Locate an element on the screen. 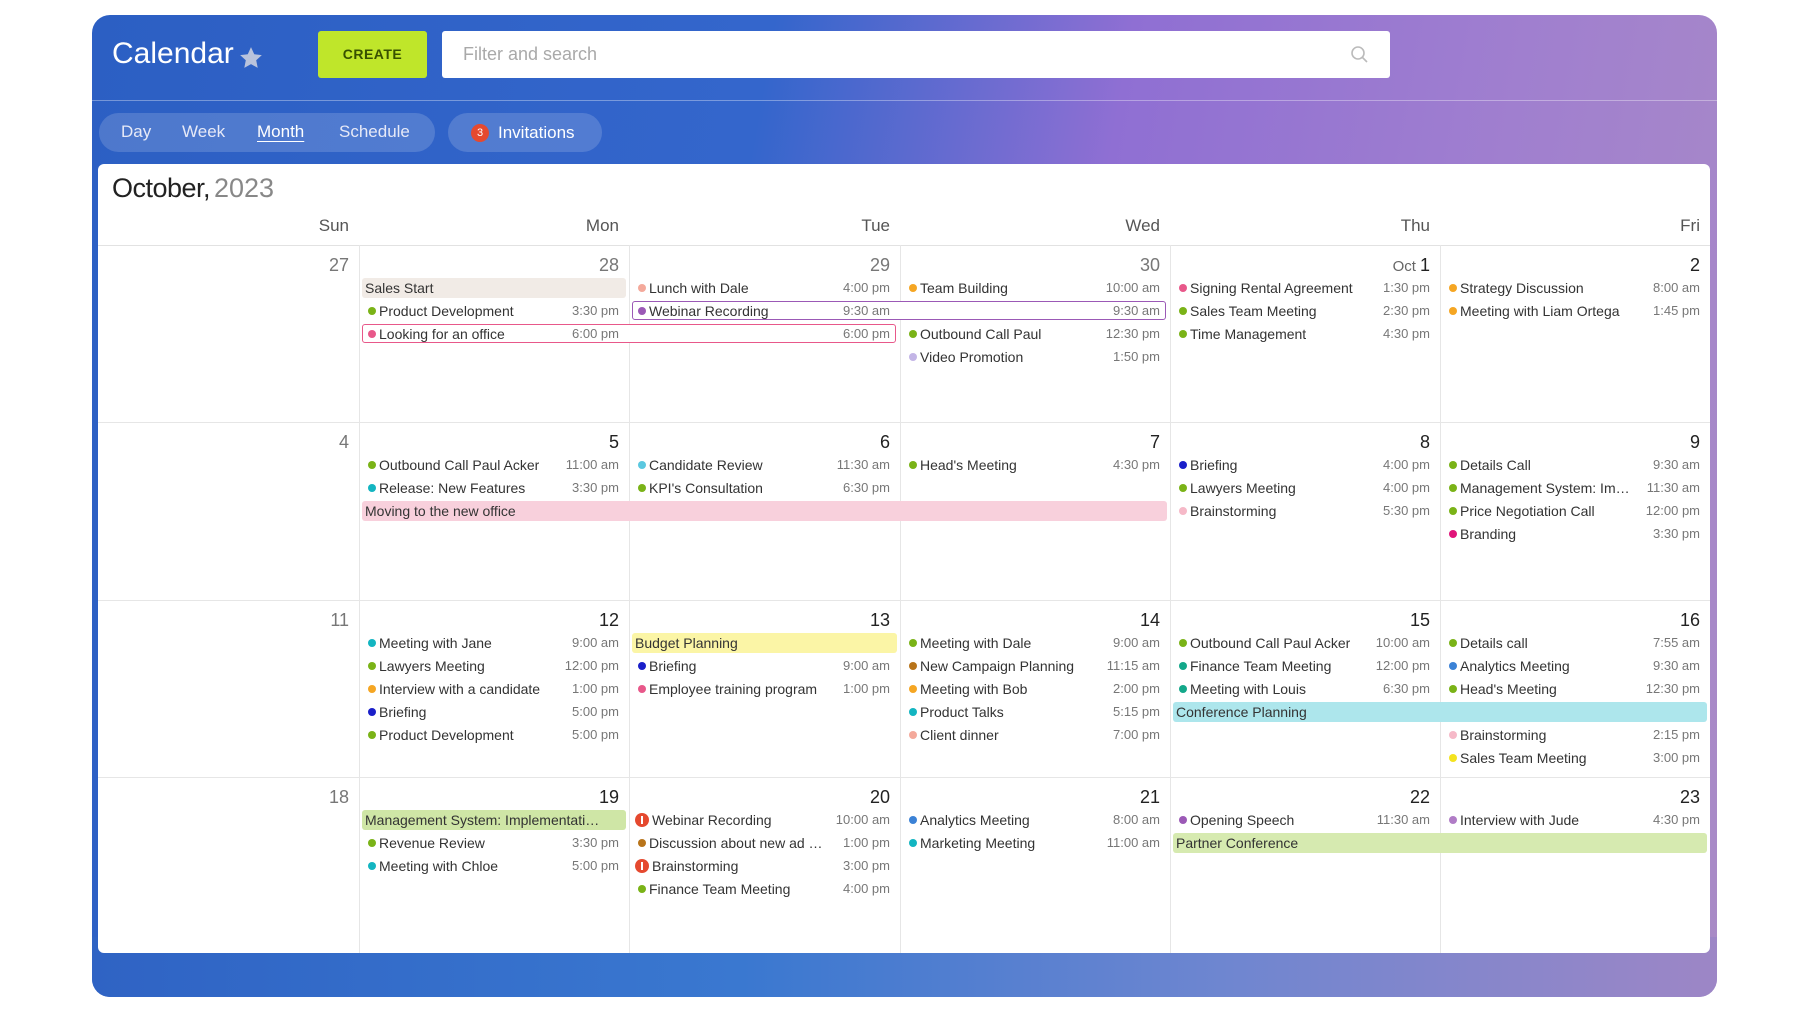 This screenshot has width=1800, height=1019. view-tab: Day is located at coordinates (136, 131).